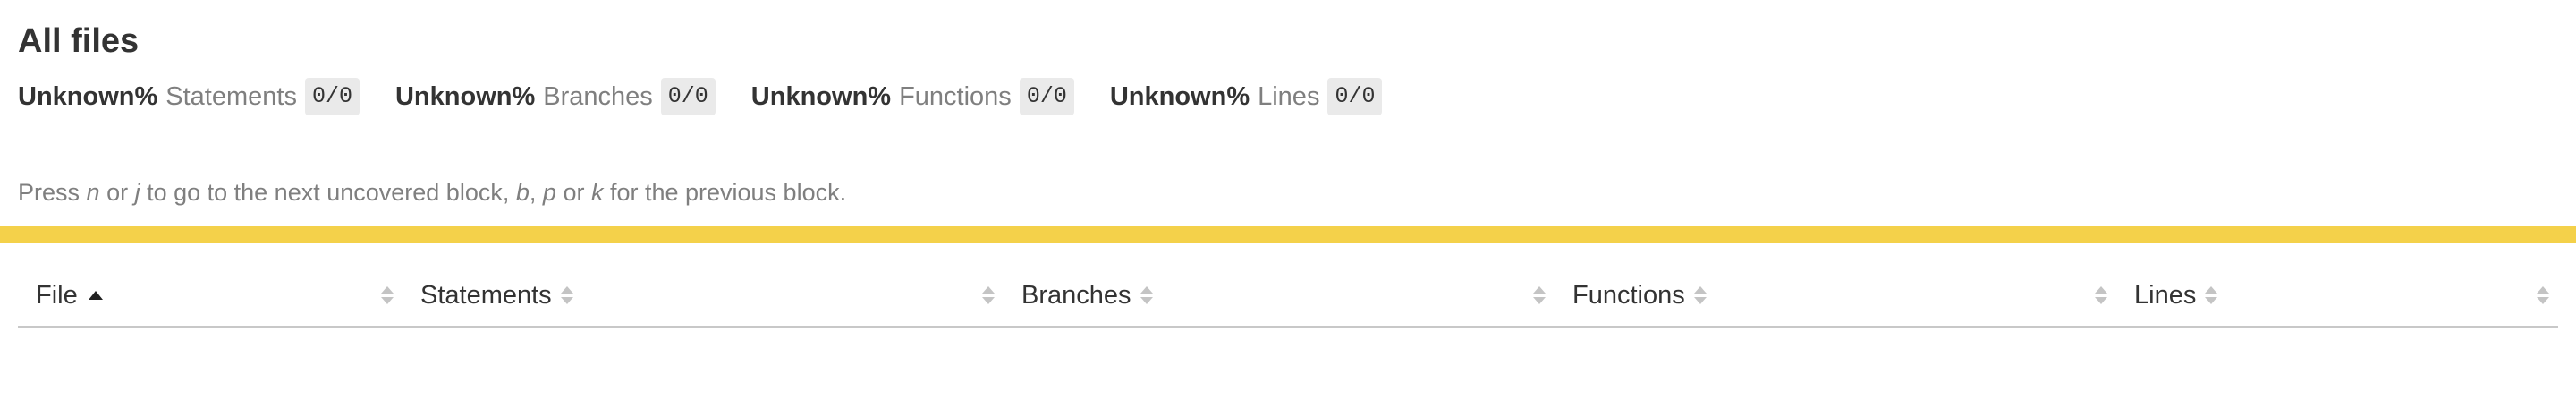 This screenshot has width=2576, height=417. I want to click on column-header-file: File, so click(210, 295).